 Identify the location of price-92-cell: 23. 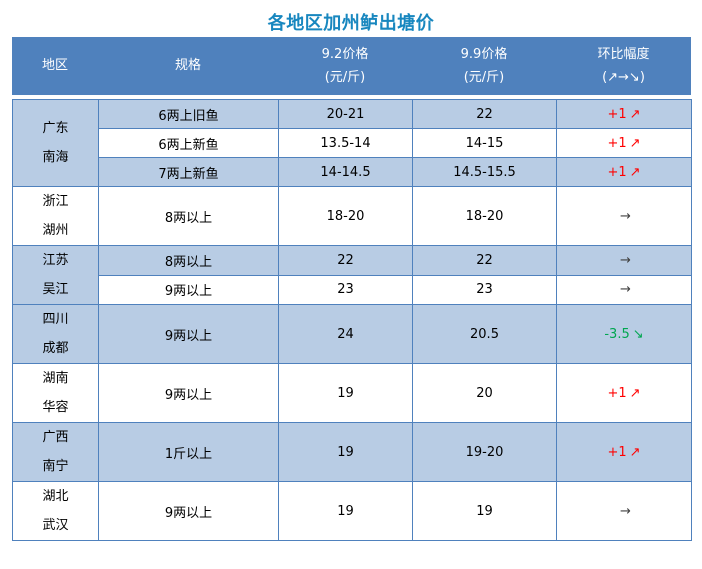
(345, 289).